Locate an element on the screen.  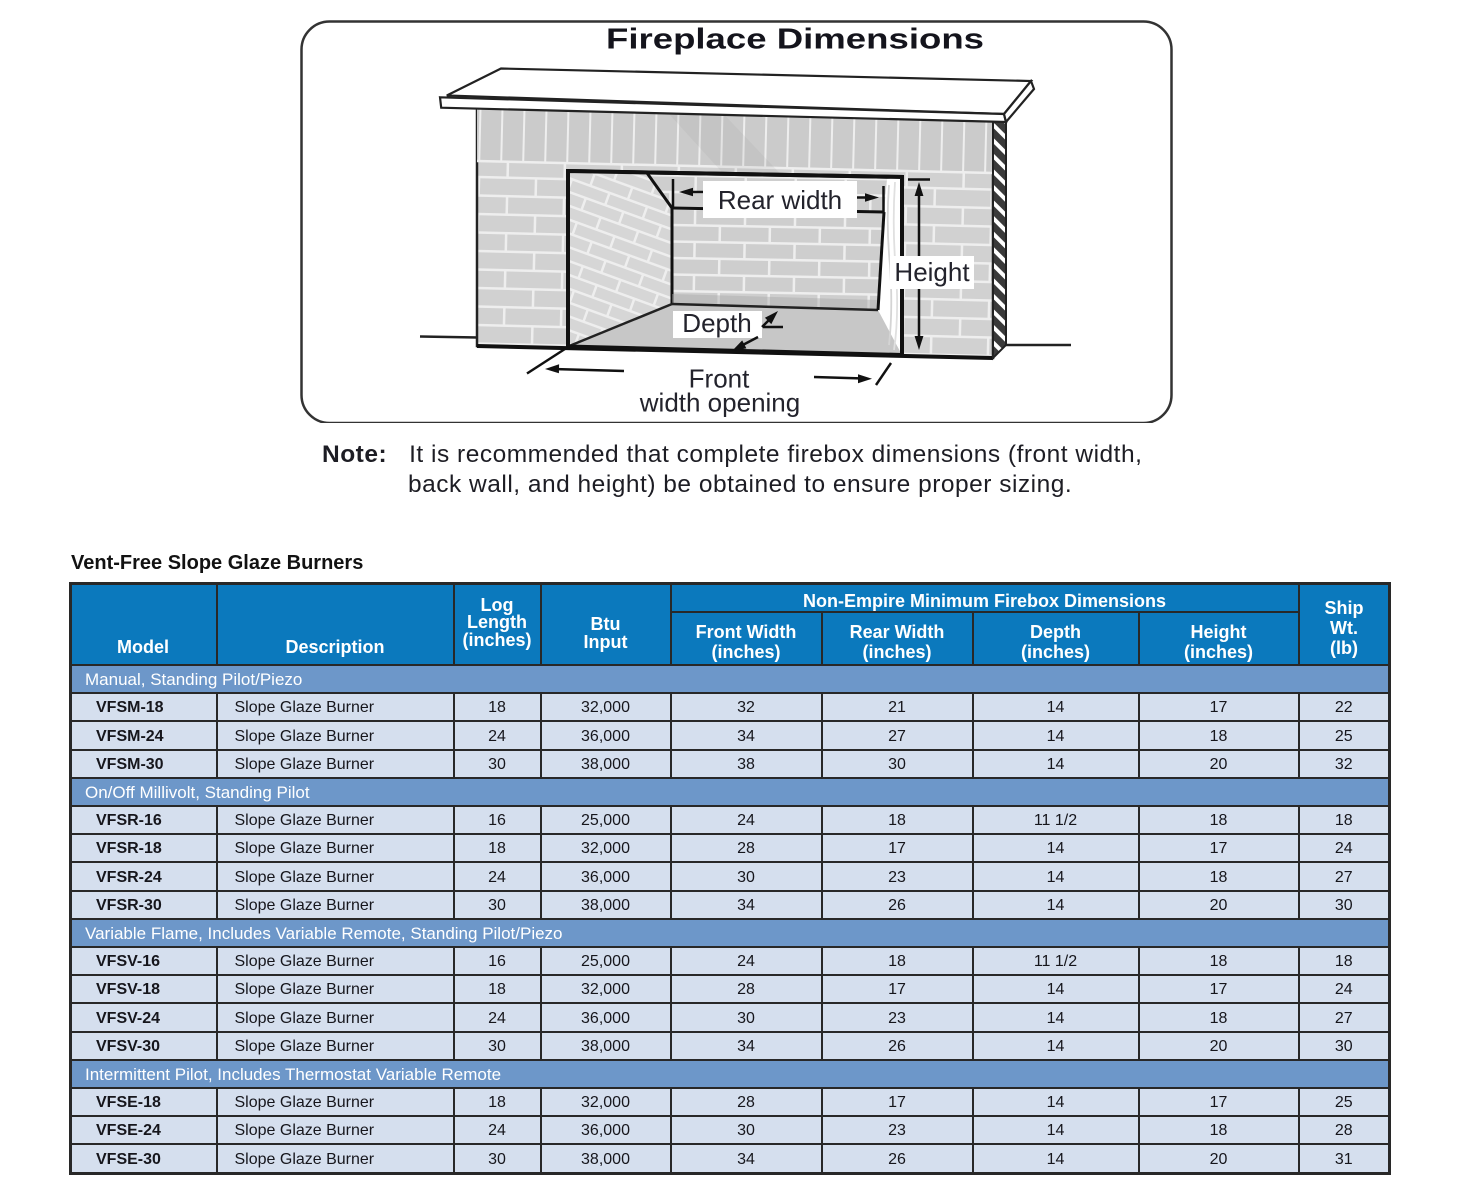
svg-text: width opening is located at coordinates (719, 403).